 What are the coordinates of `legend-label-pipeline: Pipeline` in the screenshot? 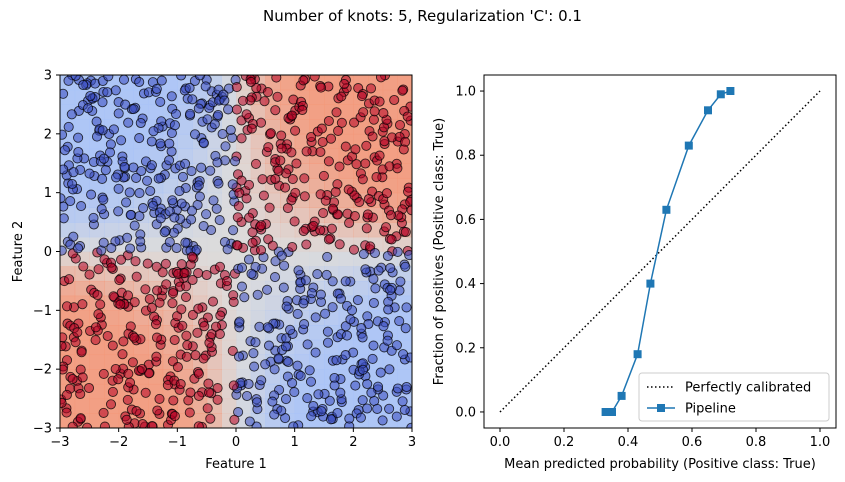 It's located at (710, 409).